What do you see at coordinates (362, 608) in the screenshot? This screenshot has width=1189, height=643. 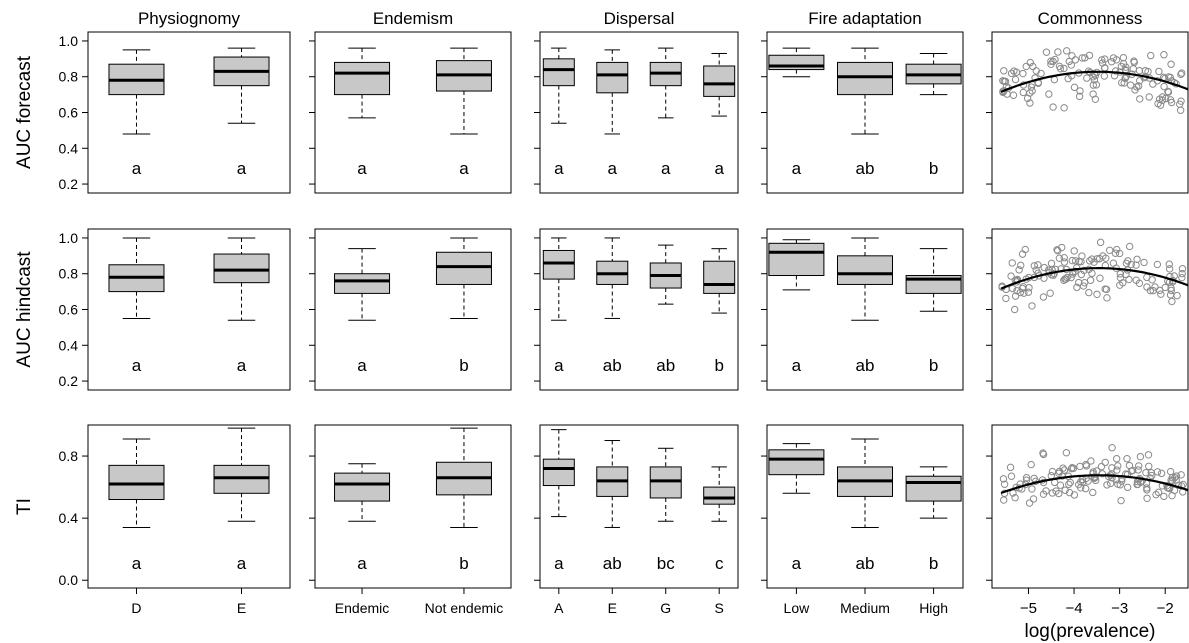 I see `x-tick-label: Endemic` at bounding box center [362, 608].